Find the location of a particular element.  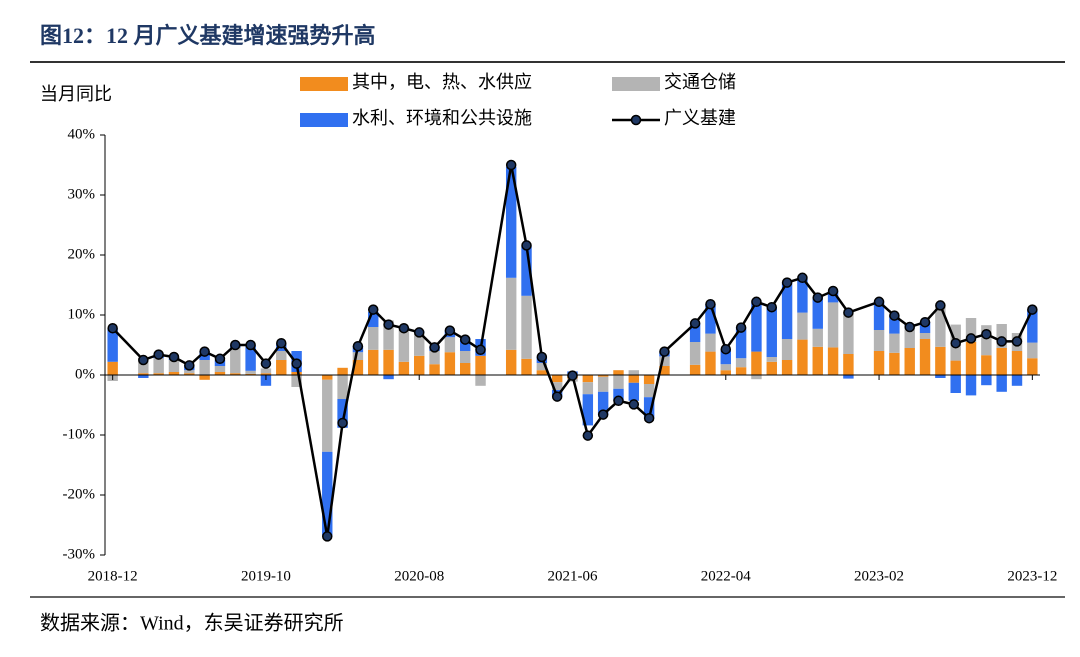

legend-label: 广义基建 is located at coordinates (700, 118).